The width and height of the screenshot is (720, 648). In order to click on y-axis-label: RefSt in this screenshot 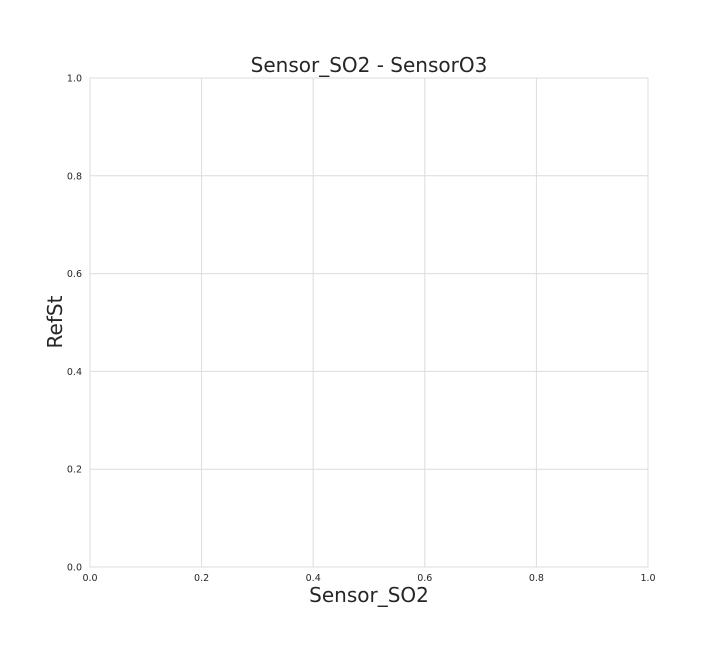, I will do `click(55, 321)`.